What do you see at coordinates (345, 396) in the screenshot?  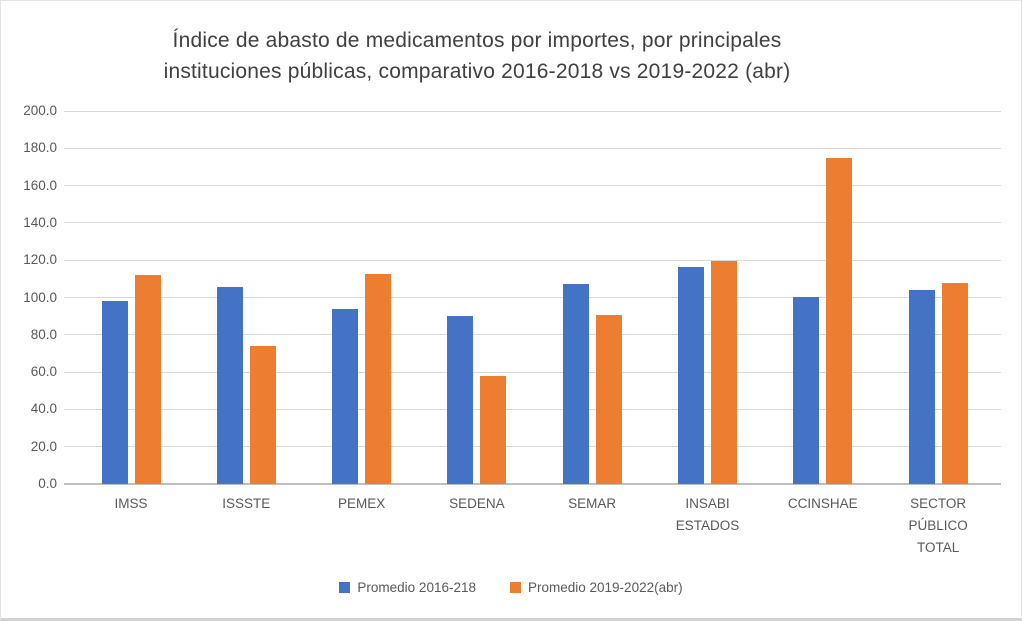 I see `bar-pemex-promedio-2016-2018` at bounding box center [345, 396].